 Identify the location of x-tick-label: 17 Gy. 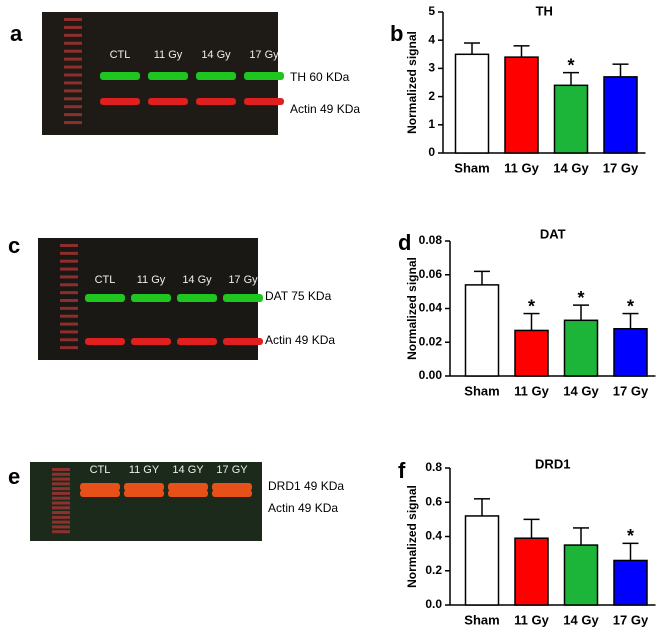
(631, 390).